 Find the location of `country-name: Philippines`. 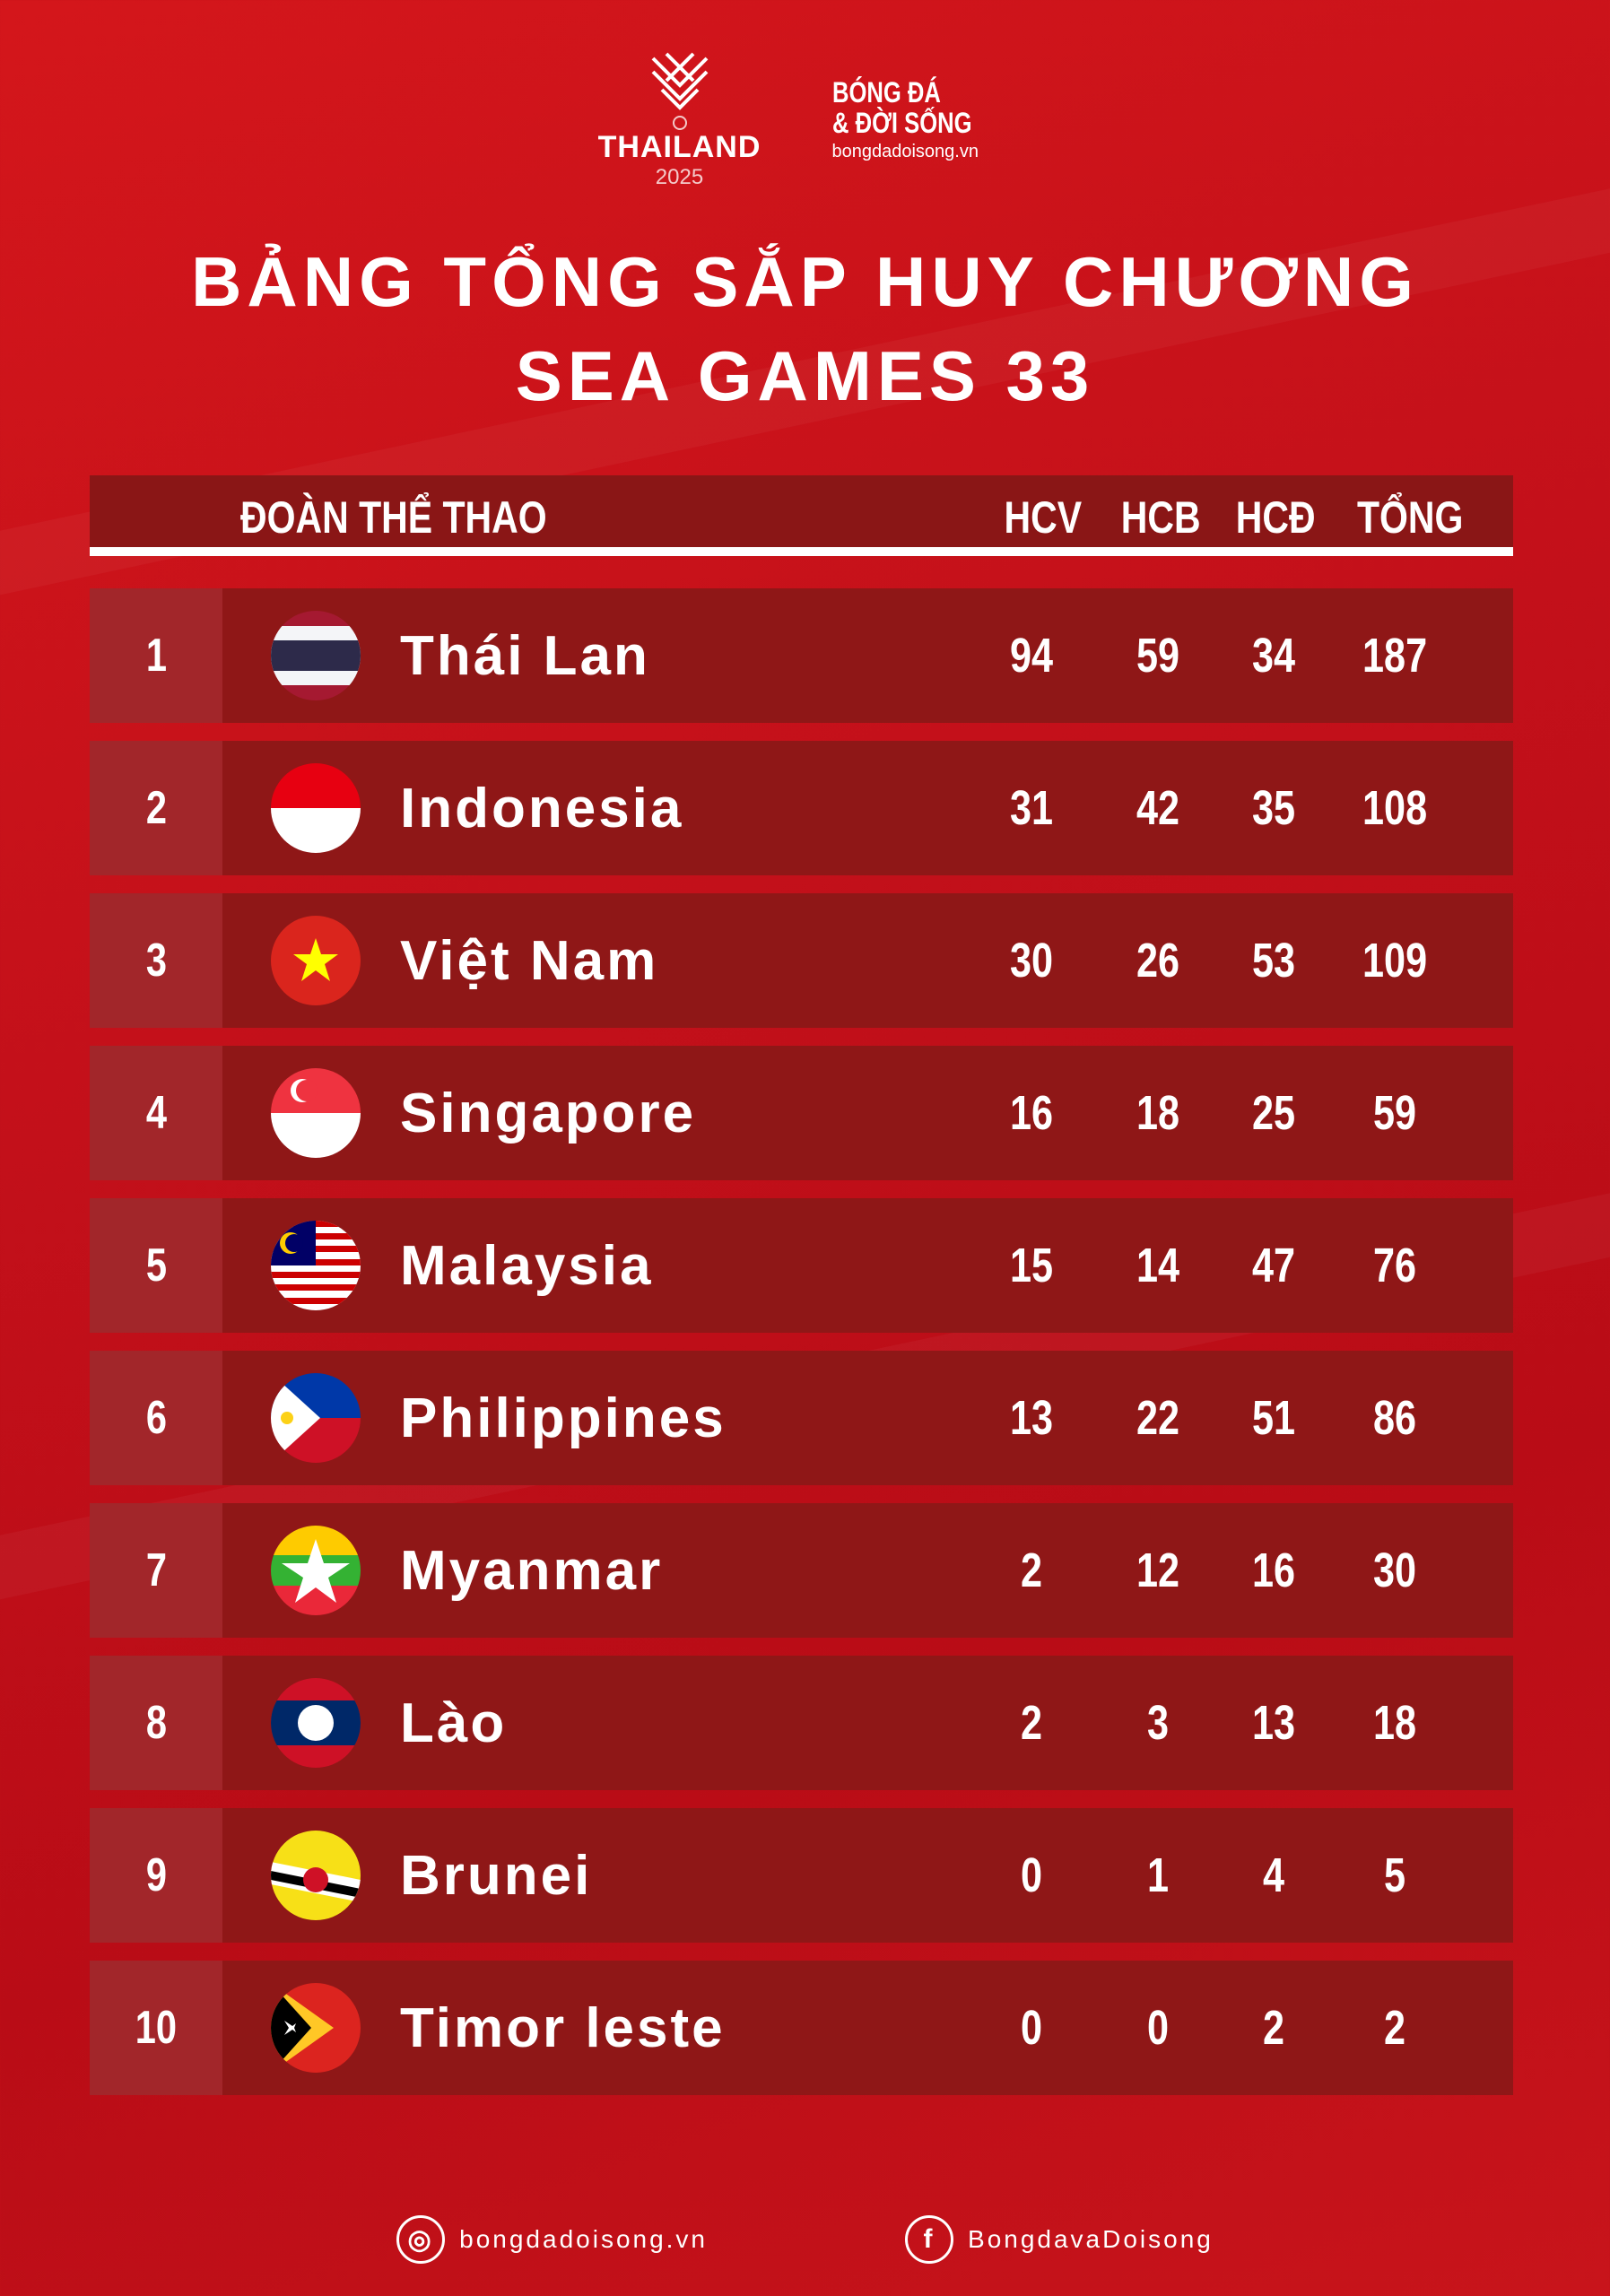

country-name: Philippines is located at coordinates (563, 1418).